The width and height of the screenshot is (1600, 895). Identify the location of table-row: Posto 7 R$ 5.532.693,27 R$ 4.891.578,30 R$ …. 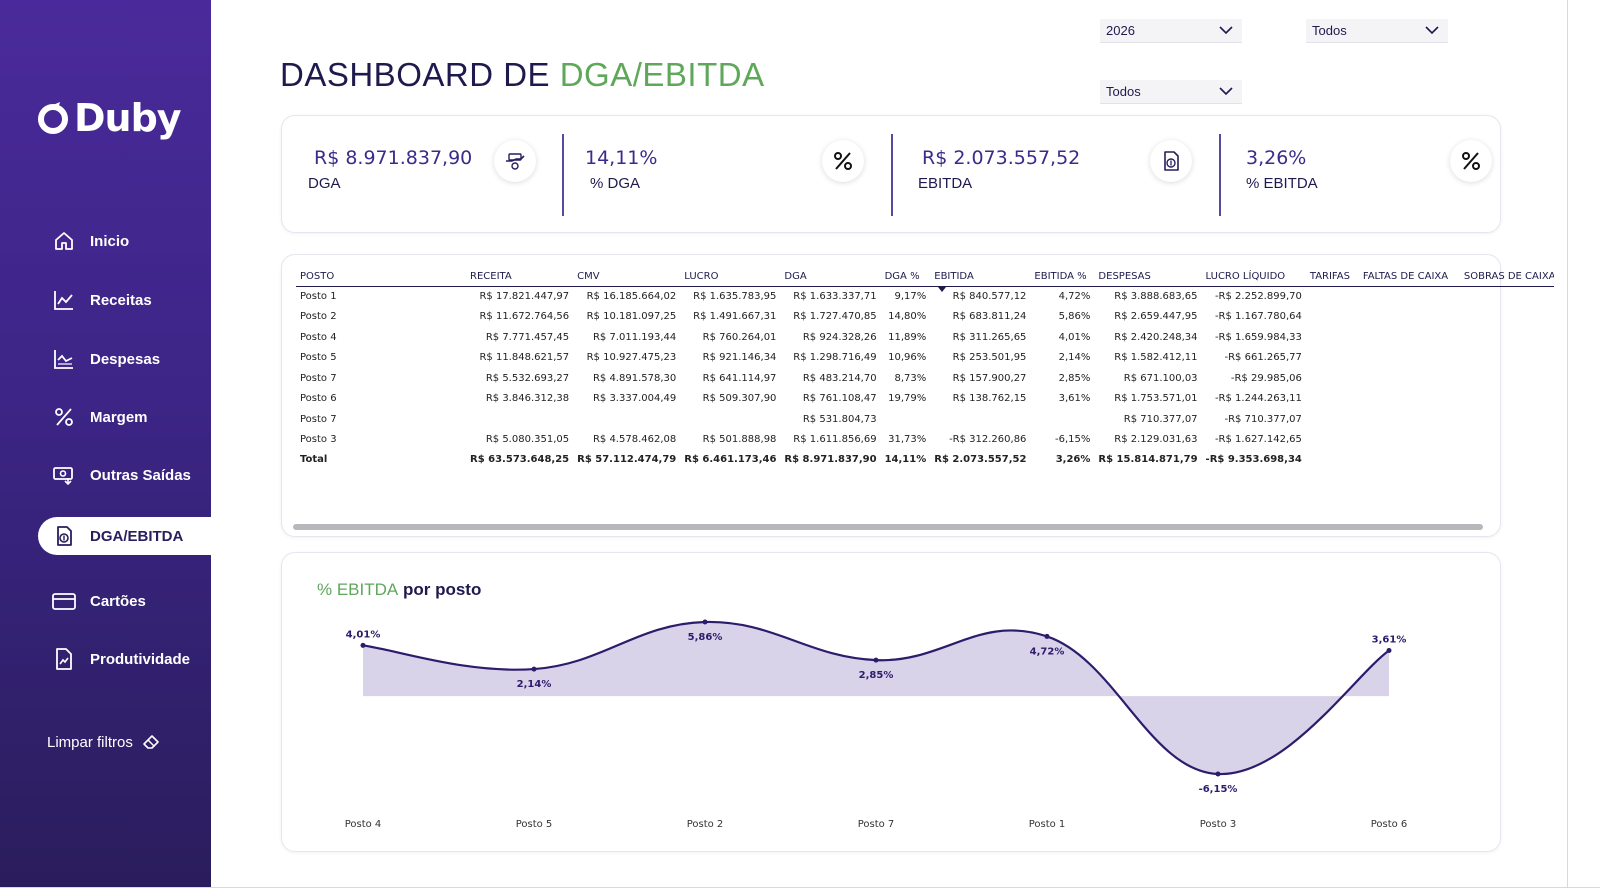
(925, 378).